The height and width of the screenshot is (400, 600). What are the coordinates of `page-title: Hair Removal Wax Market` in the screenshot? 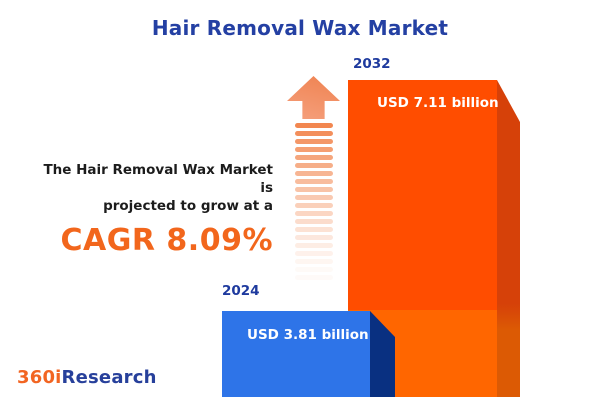 It's located at (300, 28).